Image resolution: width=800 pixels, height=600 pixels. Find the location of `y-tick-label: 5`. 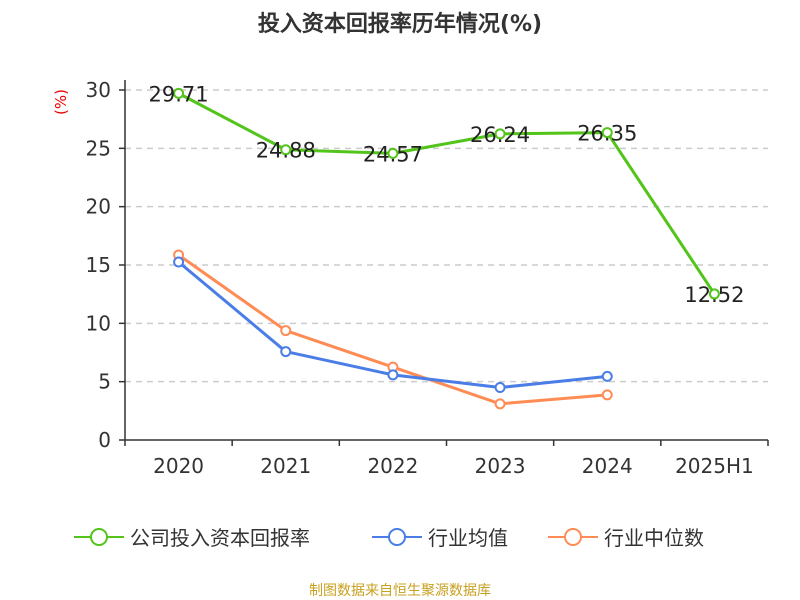

y-tick-label: 5 is located at coordinates (104, 382).